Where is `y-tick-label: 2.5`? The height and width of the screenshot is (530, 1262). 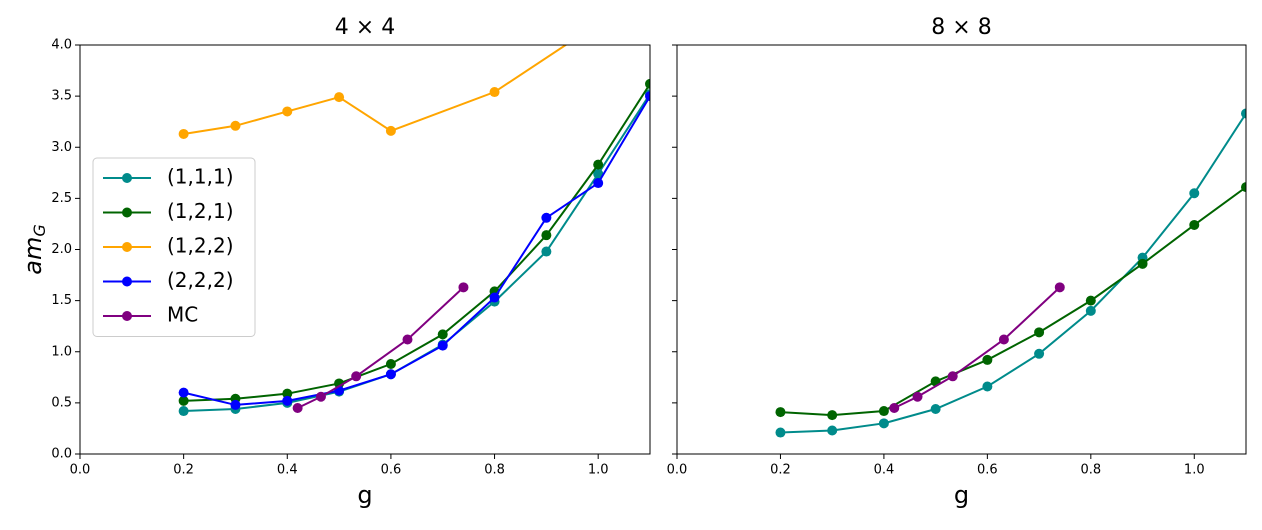 y-tick-label: 2.5 is located at coordinates (61, 198).